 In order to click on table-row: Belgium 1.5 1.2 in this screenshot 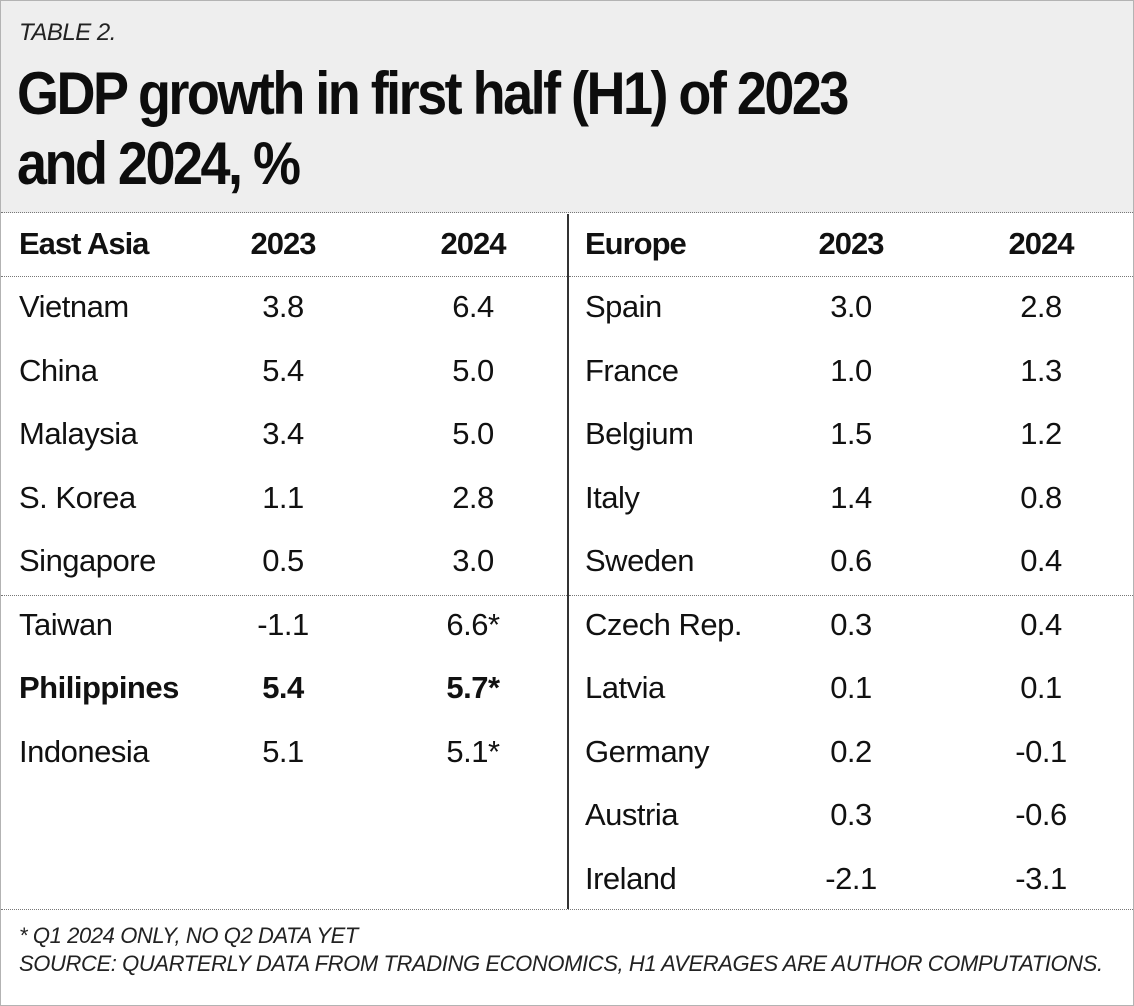, I will do `click(851, 435)`.